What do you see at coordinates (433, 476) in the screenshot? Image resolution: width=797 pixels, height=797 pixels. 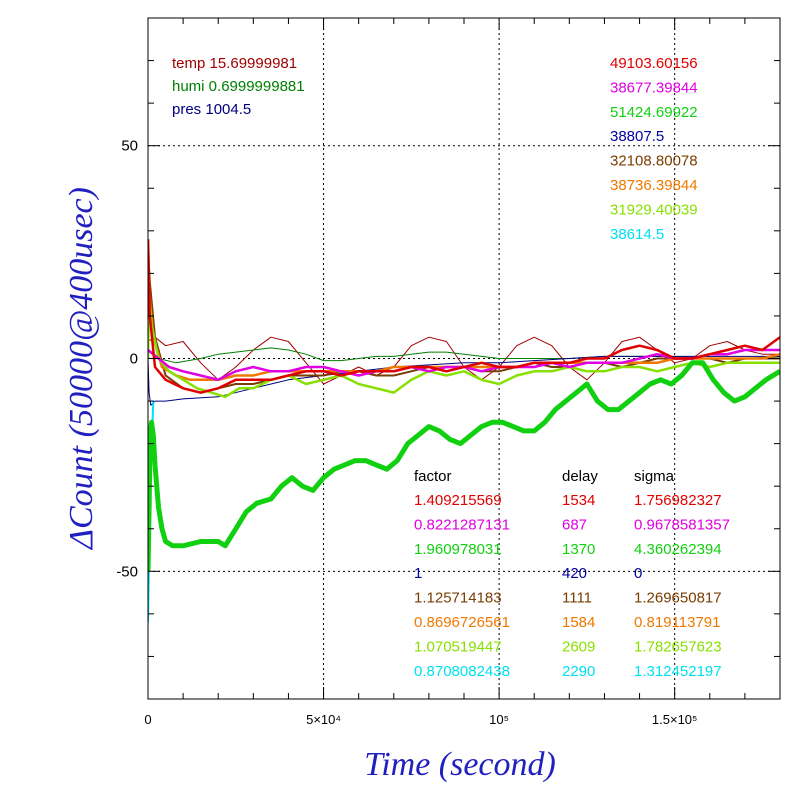 I see `param-header-factor: factor` at bounding box center [433, 476].